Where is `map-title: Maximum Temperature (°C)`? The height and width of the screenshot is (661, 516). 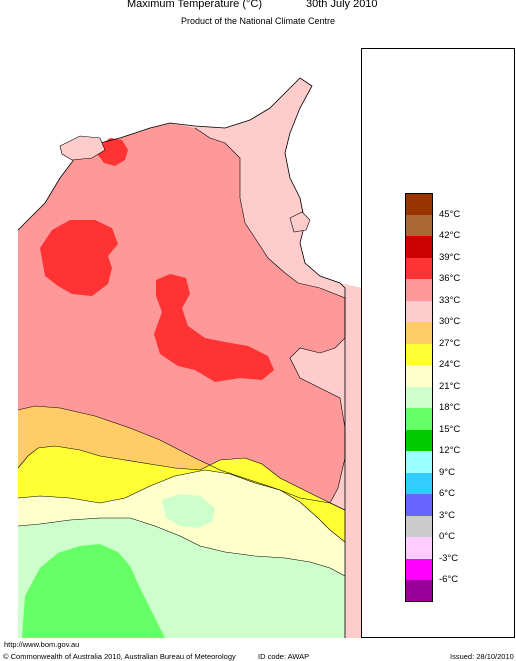
map-title: Maximum Temperature (°C) is located at coordinates (195, 5).